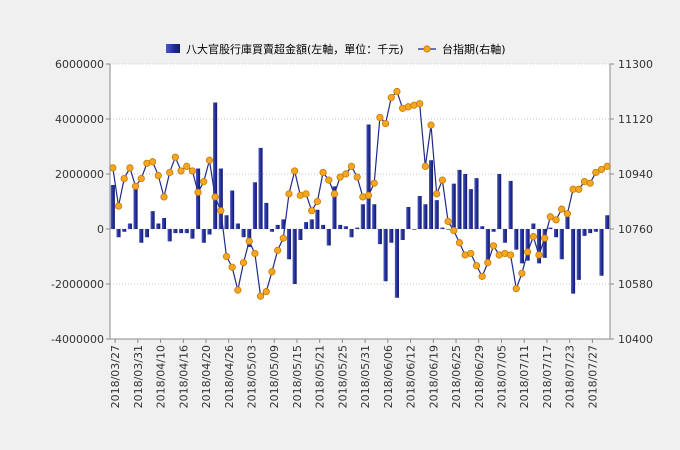  What do you see at coordinates (274, 376) in the screenshot?
I see `x-tick-label: 2018/05/09` at bounding box center [274, 376].